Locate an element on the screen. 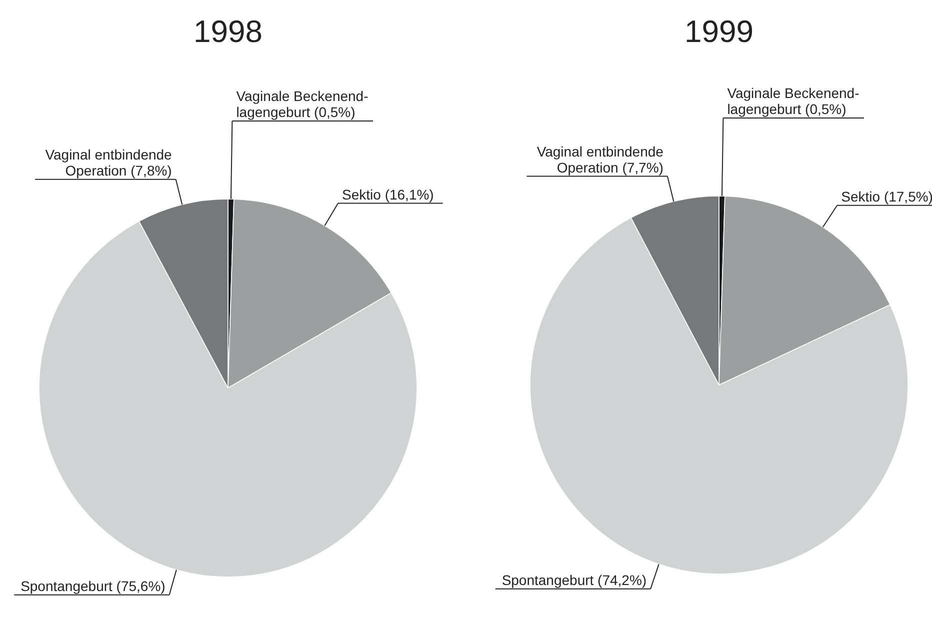 This screenshot has height=624, width=932. slice-label: Vaginal entbindende Operation (7,7%) is located at coordinates (600, 159).